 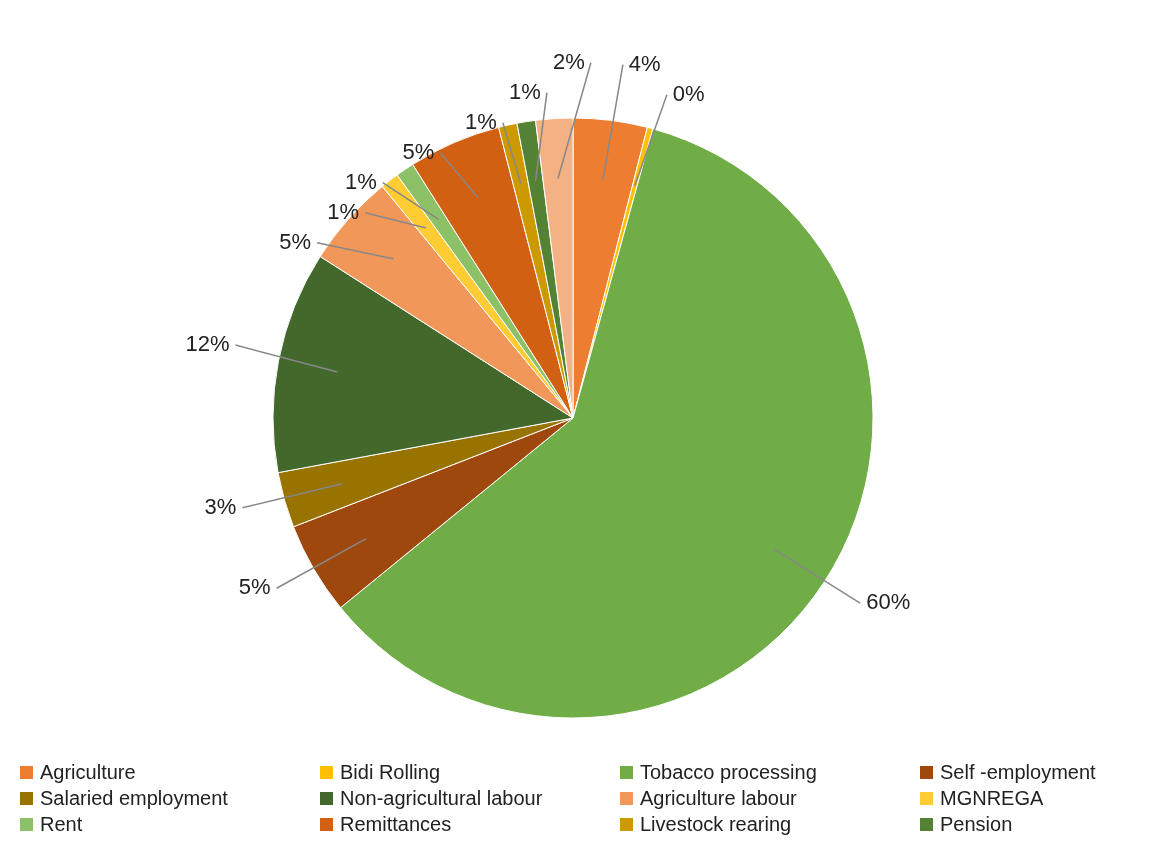 What do you see at coordinates (134, 798) in the screenshot?
I see `legend-label: Salaried employment` at bounding box center [134, 798].